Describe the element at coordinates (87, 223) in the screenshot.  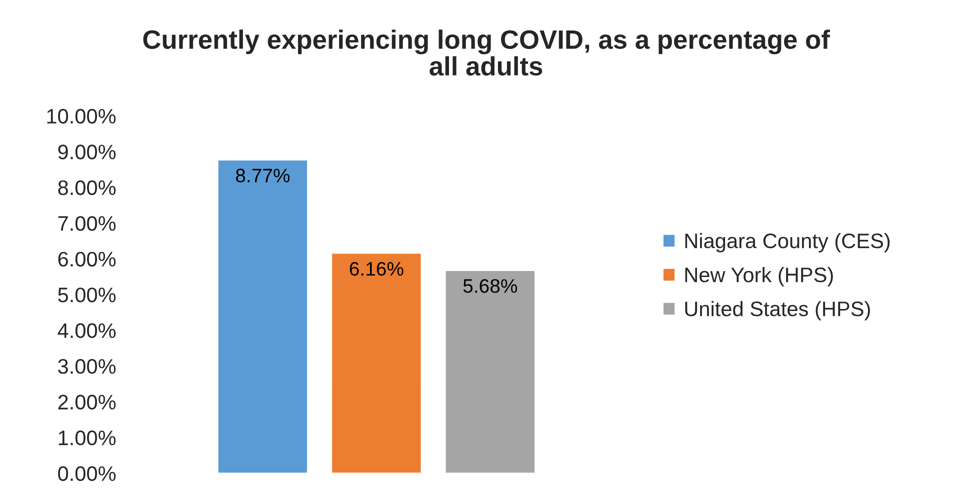
I see `y-tick-label: 7.00%` at that location.